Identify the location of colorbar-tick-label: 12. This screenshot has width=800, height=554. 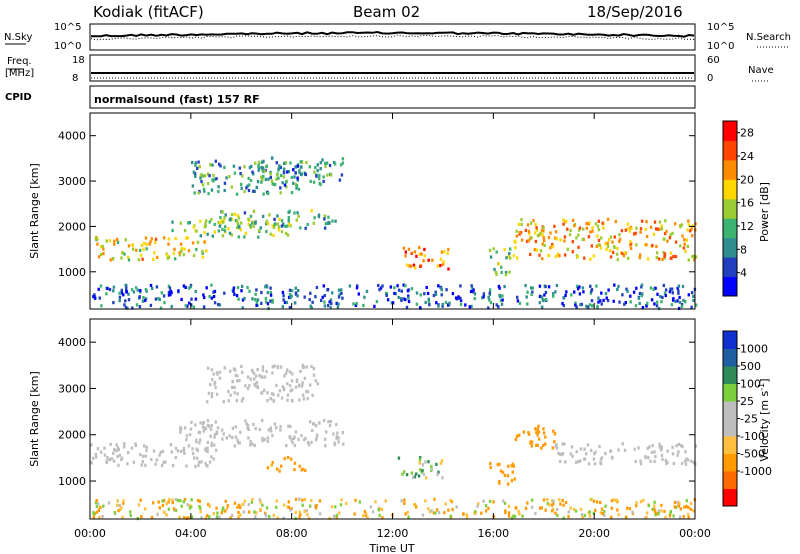
(747, 226).